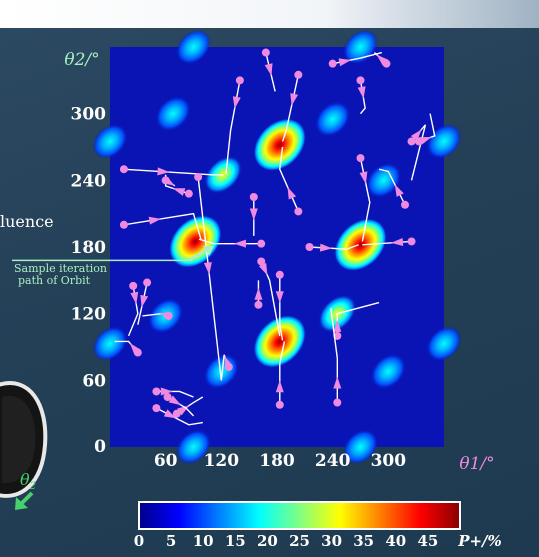  Describe the element at coordinates (166, 461) in the screenshot. I see `x-tick-label: 60` at that location.